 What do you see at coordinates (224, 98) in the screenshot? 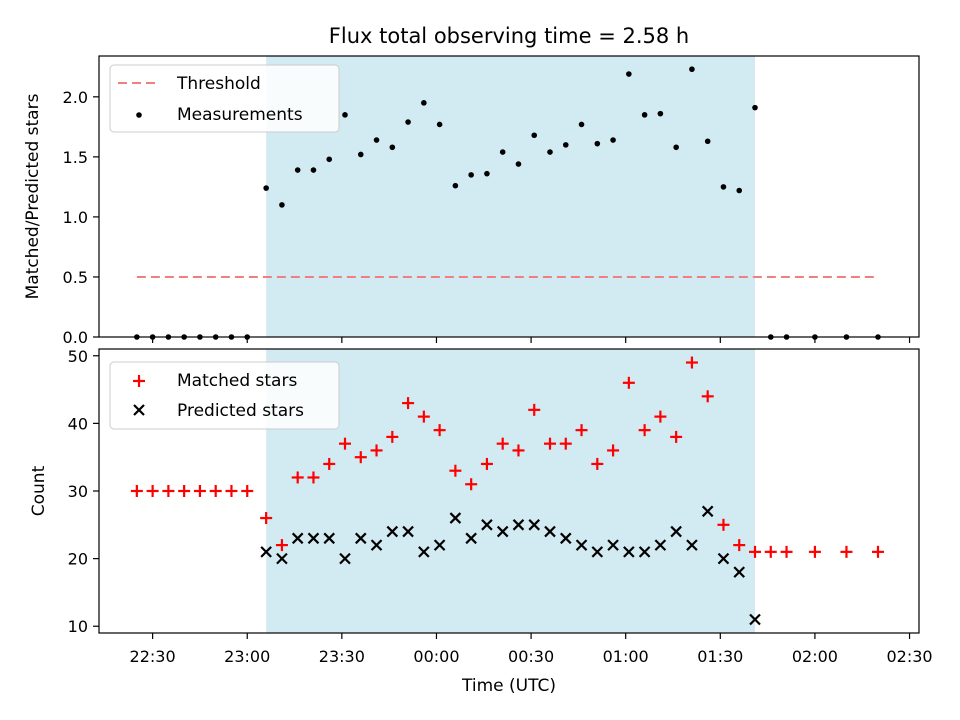
I see `ratio-legend-box` at bounding box center [224, 98].